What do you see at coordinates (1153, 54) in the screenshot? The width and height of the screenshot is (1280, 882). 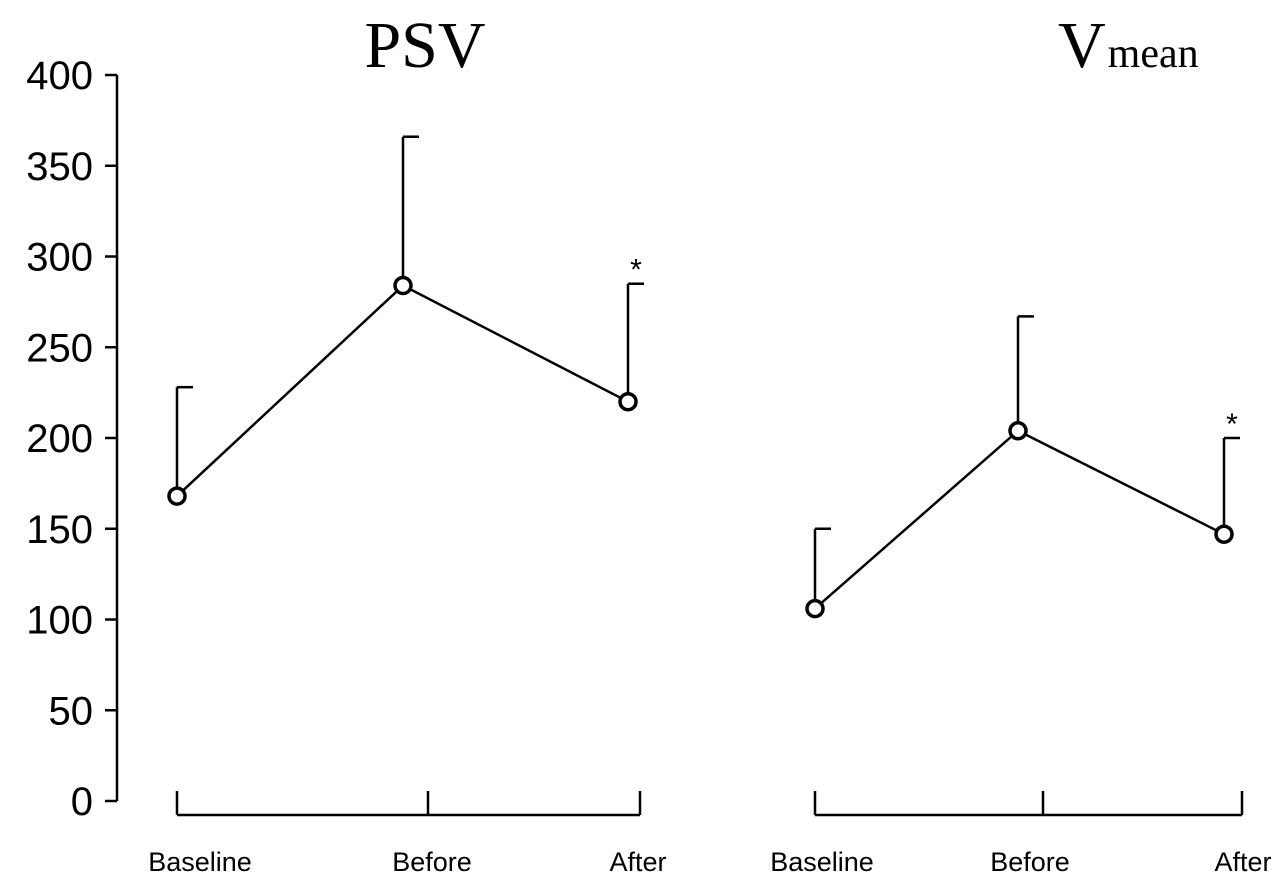 I see `panel-title-subscript: mean` at bounding box center [1153, 54].